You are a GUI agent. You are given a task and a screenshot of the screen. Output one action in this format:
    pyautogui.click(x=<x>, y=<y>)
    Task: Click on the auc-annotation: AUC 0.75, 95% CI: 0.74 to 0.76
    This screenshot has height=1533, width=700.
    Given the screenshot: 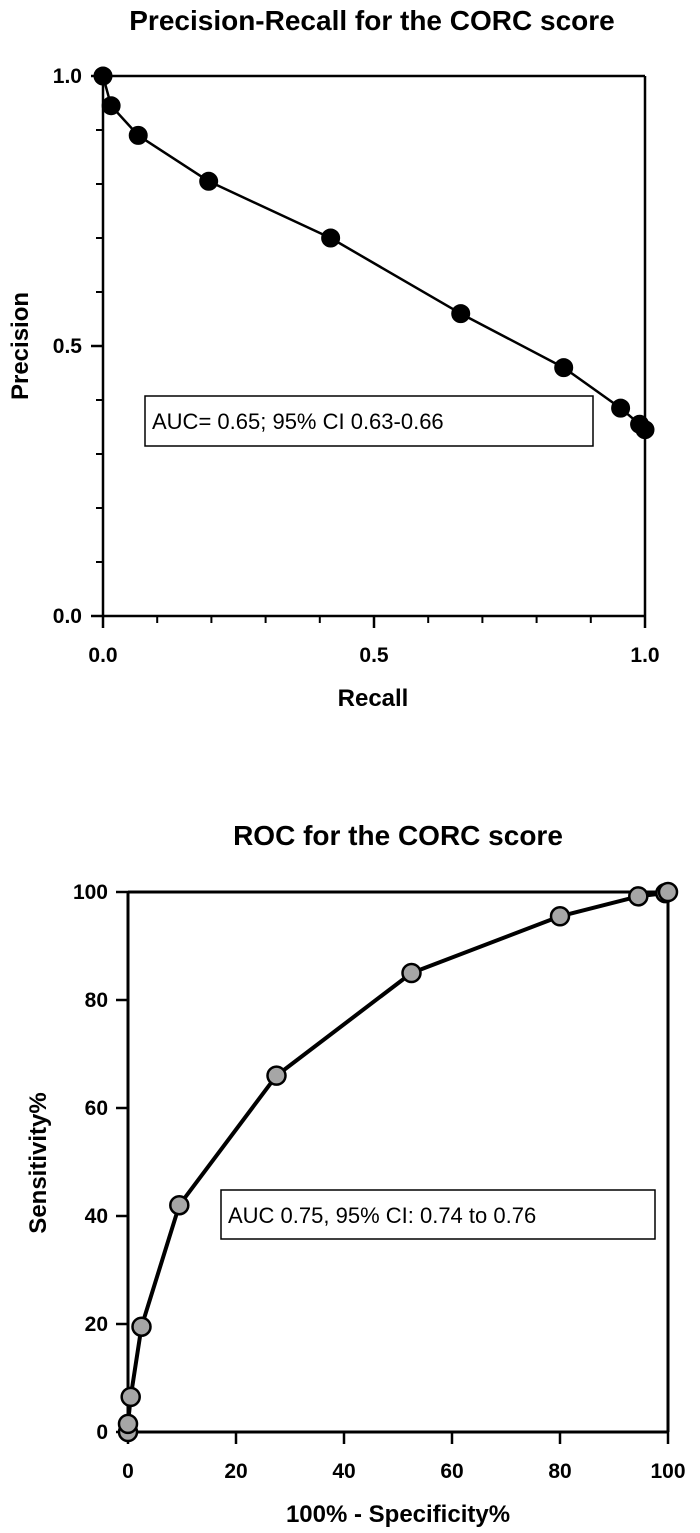 What is the action you would take?
    pyautogui.click(x=438, y=1214)
    